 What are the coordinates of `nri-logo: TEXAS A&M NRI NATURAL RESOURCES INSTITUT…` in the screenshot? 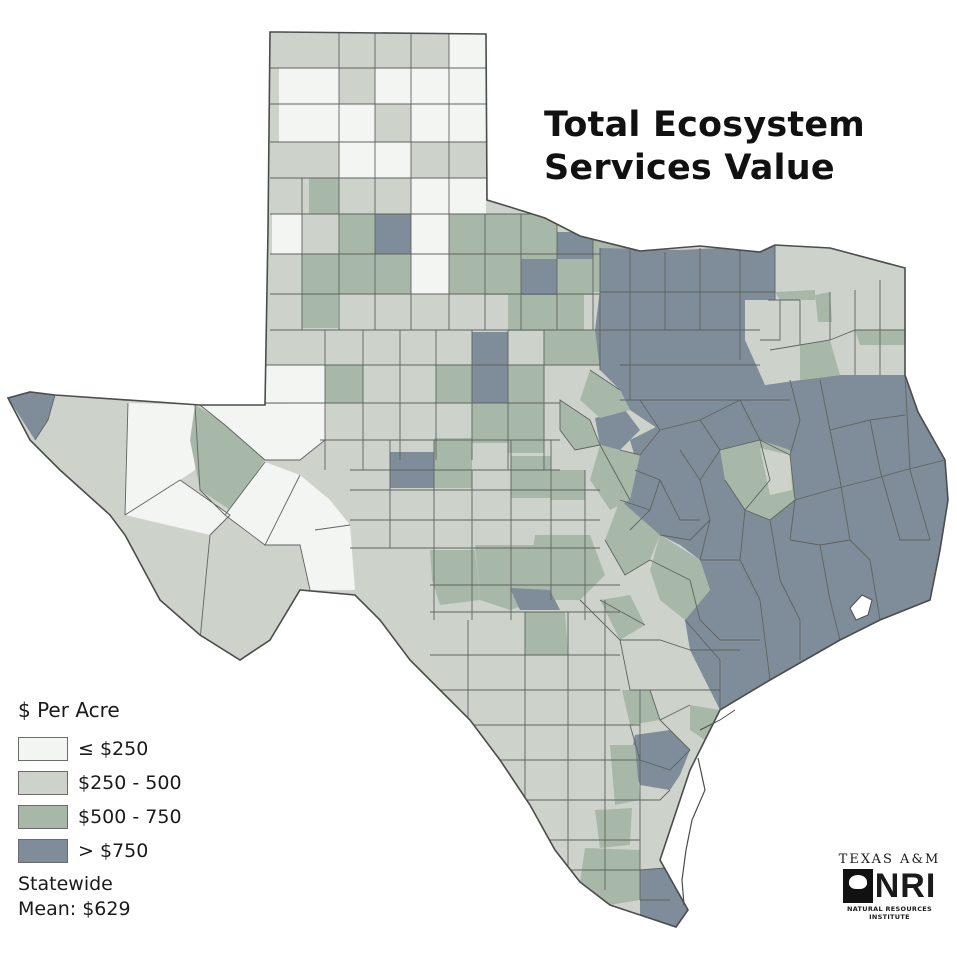 It's located at (889, 886).